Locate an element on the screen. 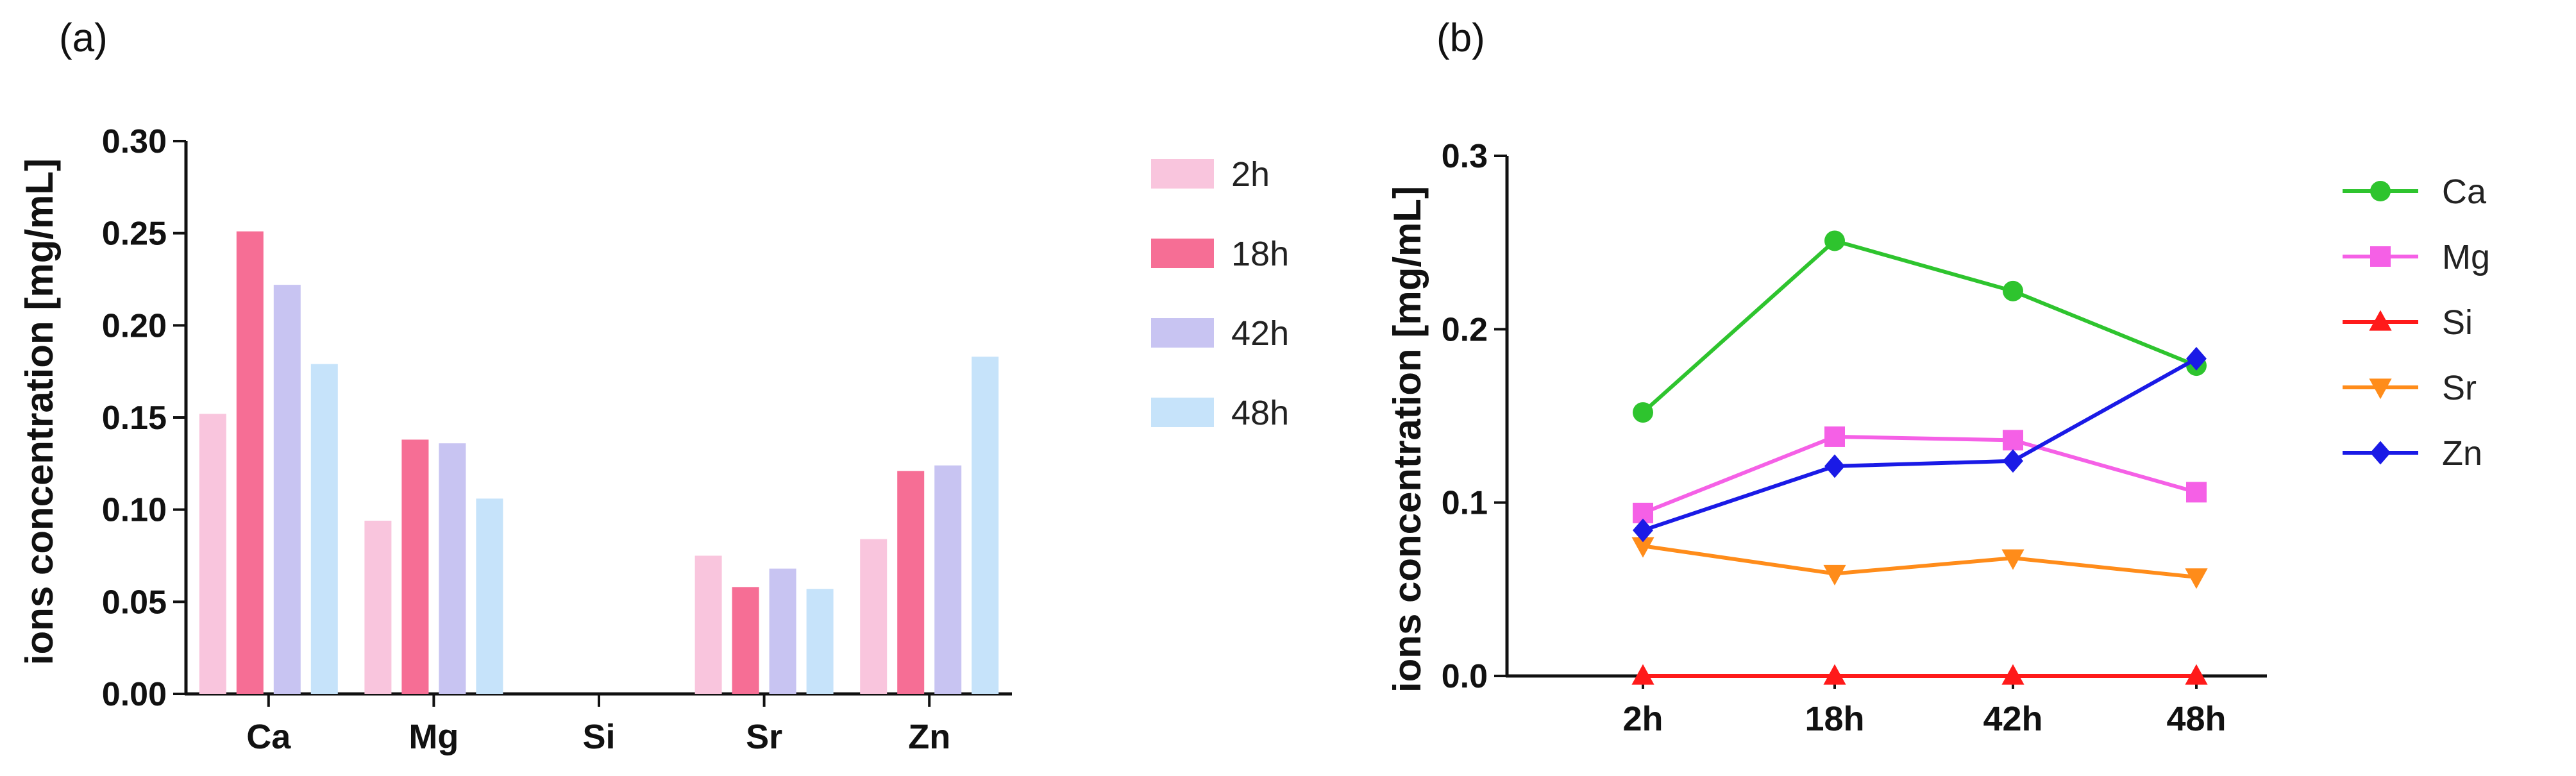 The width and height of the screenshot is (2576, 776). panel-b-label: (b) is located at coordinates (1460, 38).